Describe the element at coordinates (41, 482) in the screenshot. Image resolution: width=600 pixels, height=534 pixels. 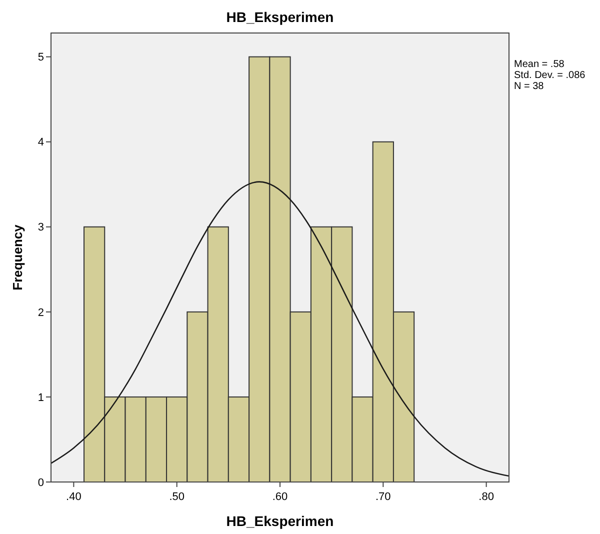
I see `y-tick-label: 0` at that location.